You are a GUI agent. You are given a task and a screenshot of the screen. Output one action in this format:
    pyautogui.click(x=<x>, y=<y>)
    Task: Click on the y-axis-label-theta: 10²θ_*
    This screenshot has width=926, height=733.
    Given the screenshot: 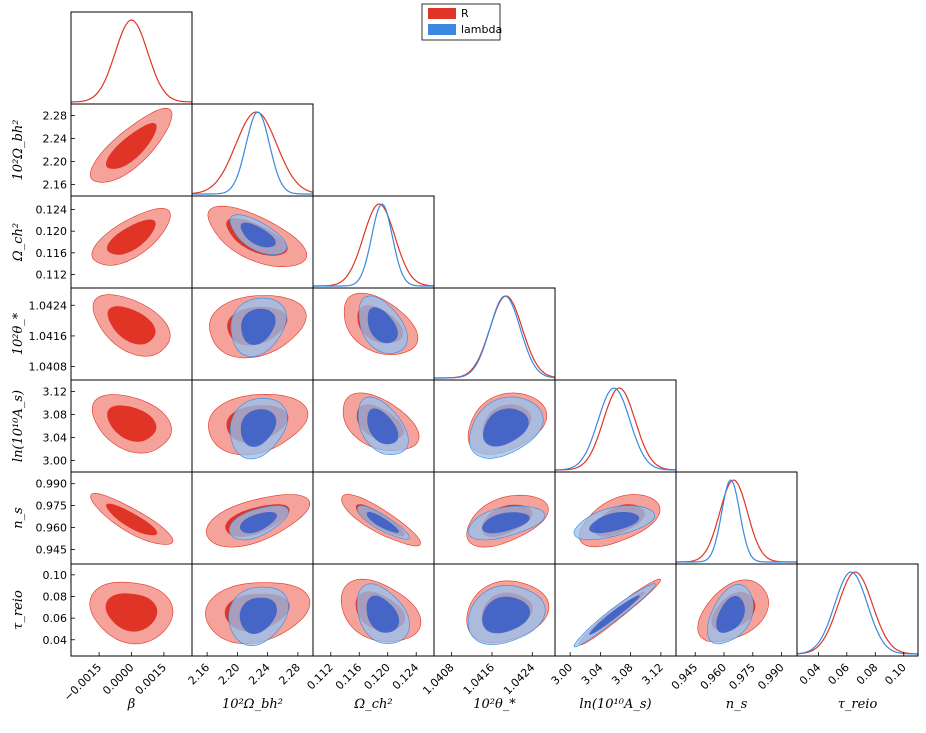 What is the action you would take?
    pyautogui.click(x=18, y=333)
    